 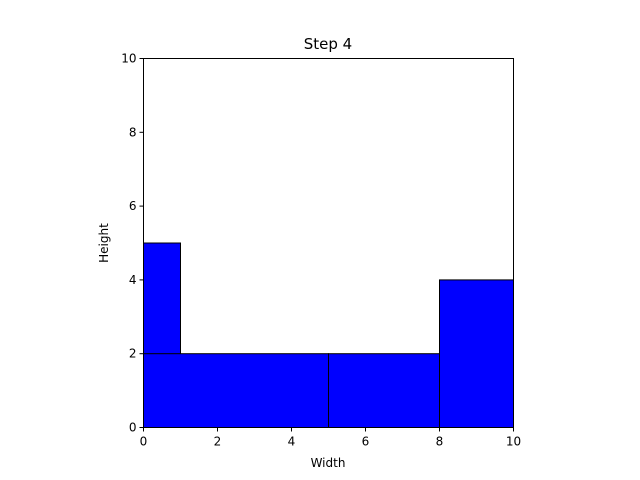 What do you see at coordinates (218, 442) in the screenshot?
I see `x-tick-label: 2` at bounding box center [218, 442].